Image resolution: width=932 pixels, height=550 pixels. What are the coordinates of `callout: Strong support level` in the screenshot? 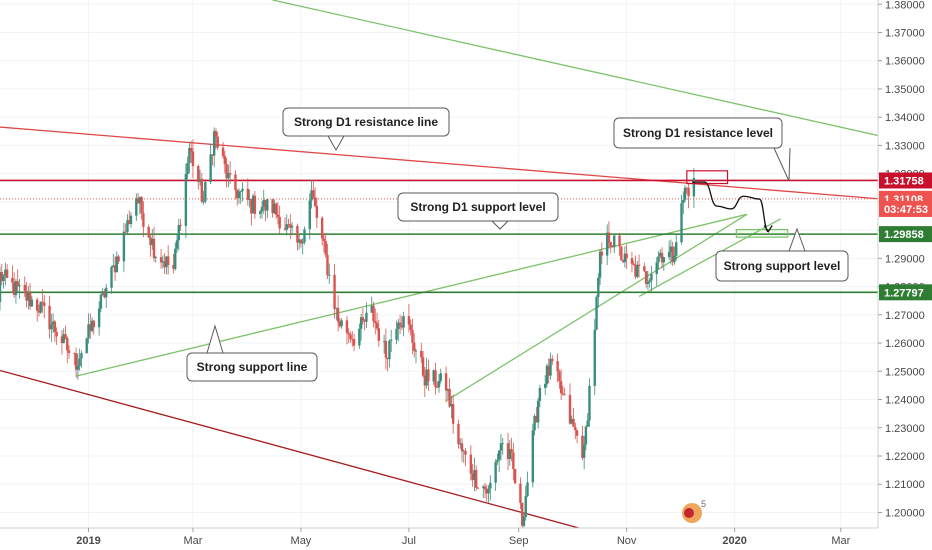 It's located at (782, 254).